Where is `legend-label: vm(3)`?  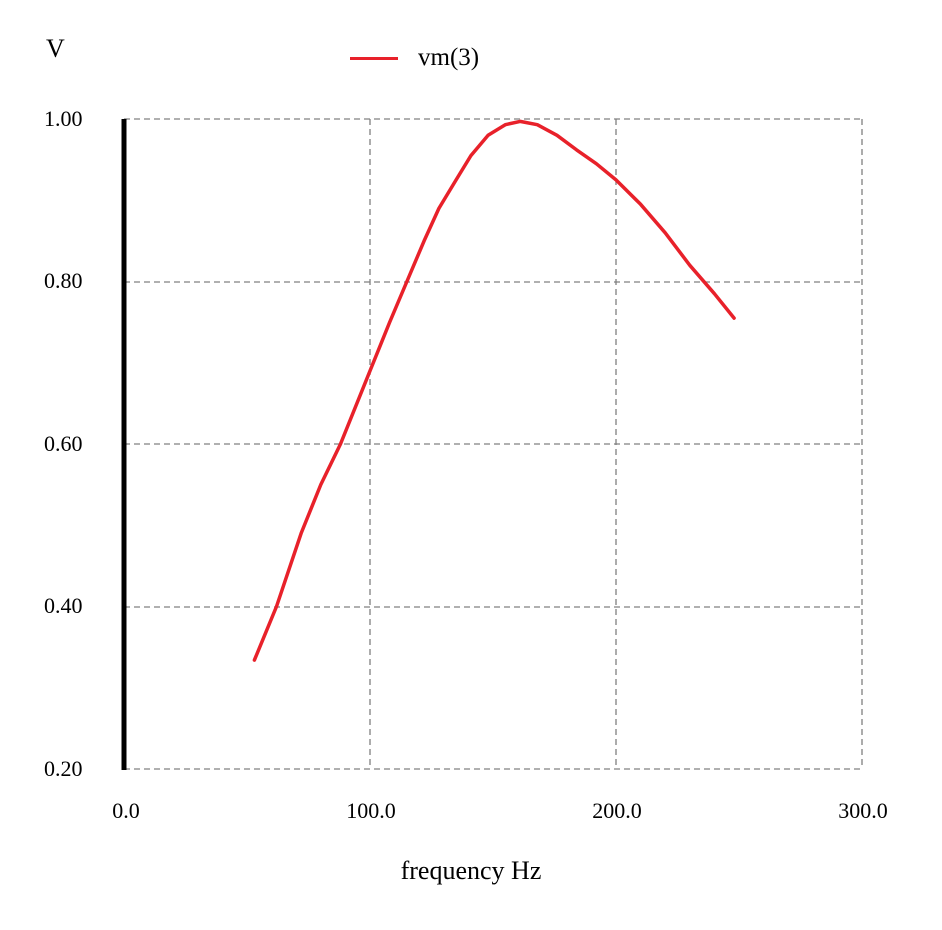
legend-label: vm(3) is located at coordinates (449, 57).